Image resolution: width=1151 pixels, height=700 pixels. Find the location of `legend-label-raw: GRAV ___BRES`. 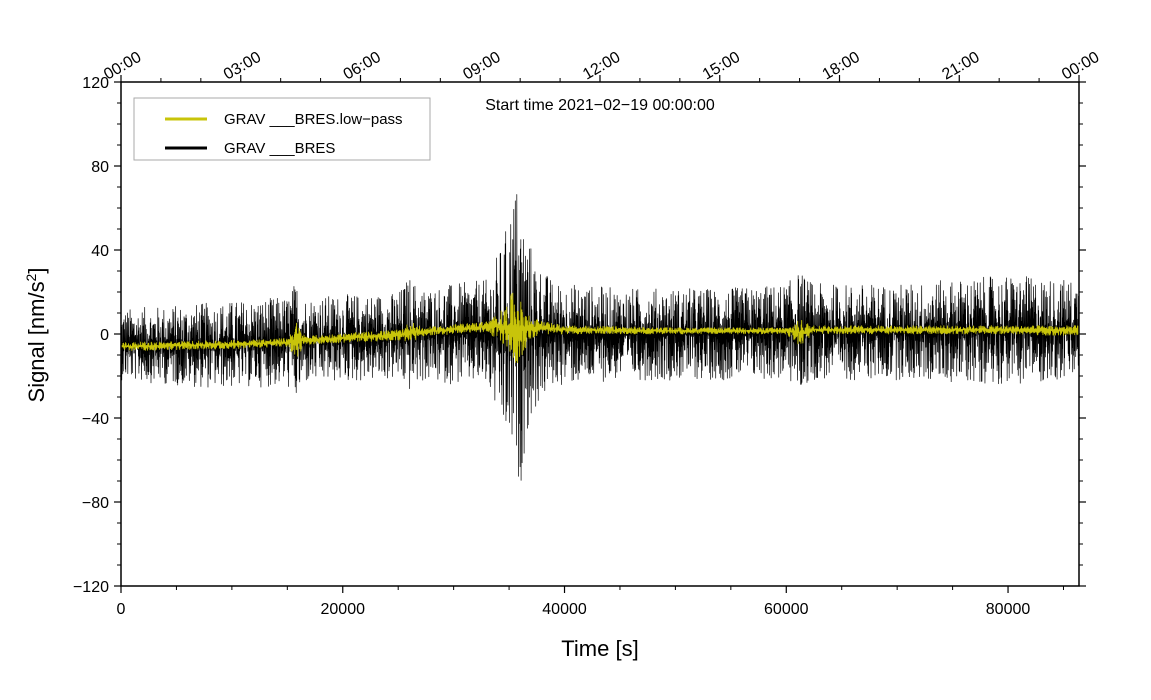

legend-label-raw: GRAV ___BRES is located at coordinates (279, 148).